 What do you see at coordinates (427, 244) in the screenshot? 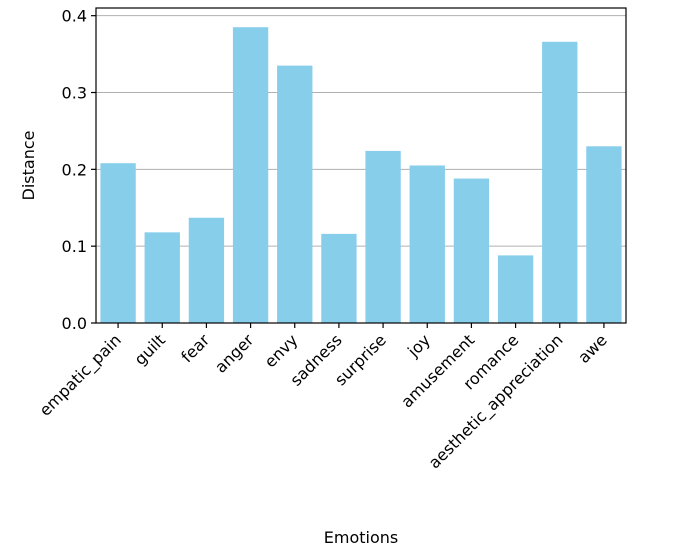
I see `bar-joy` at bounding box center [427, 244].